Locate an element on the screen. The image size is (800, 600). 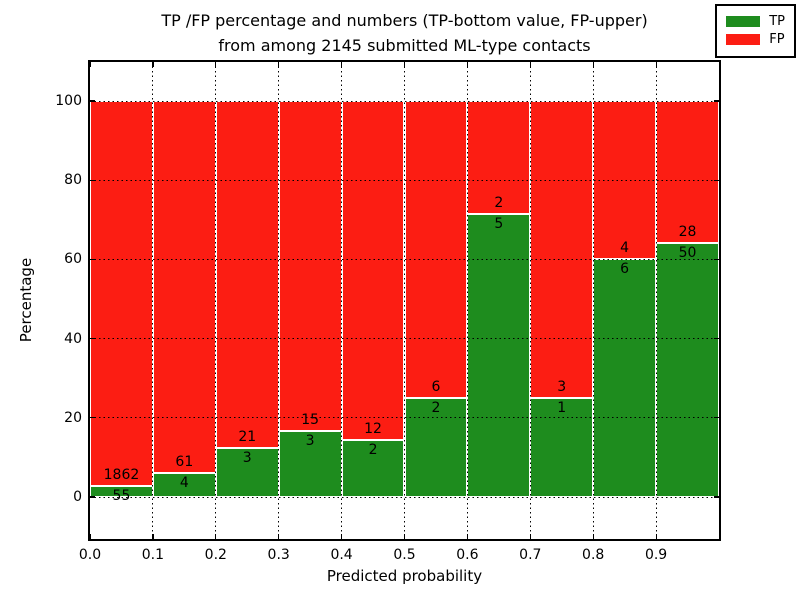
fp-count-label: 12 is located at coordinates (373, 429).